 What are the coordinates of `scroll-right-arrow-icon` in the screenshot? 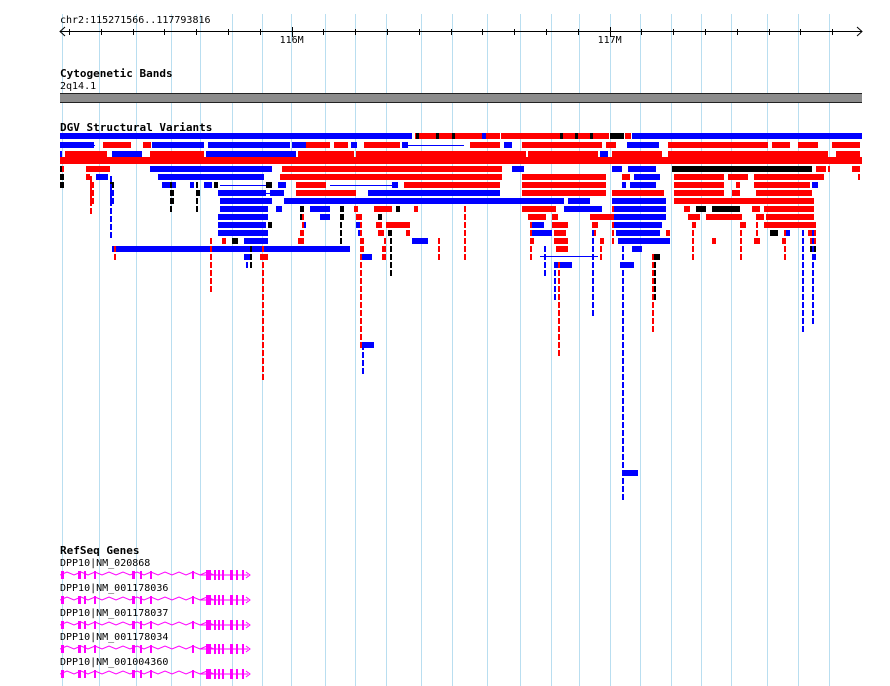 It's located at (858, 31).